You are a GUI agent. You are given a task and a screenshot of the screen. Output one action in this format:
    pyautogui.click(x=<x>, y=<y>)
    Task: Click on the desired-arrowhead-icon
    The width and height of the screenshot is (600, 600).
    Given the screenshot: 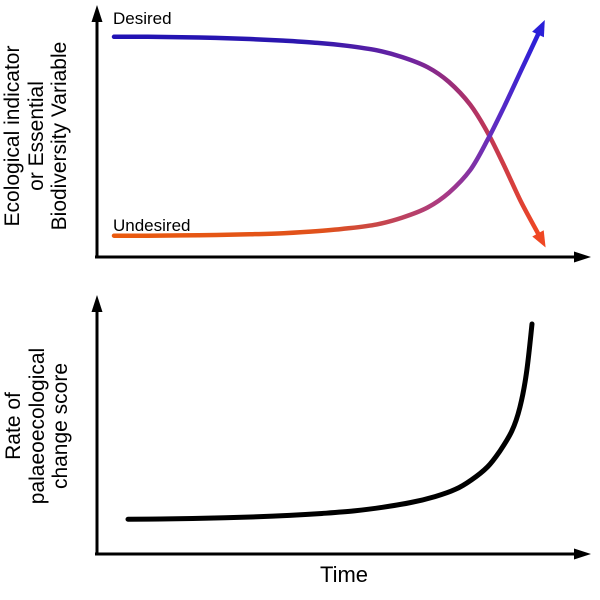 What is the action you would take?
    pyautogui.click(x=539, y=239)
    